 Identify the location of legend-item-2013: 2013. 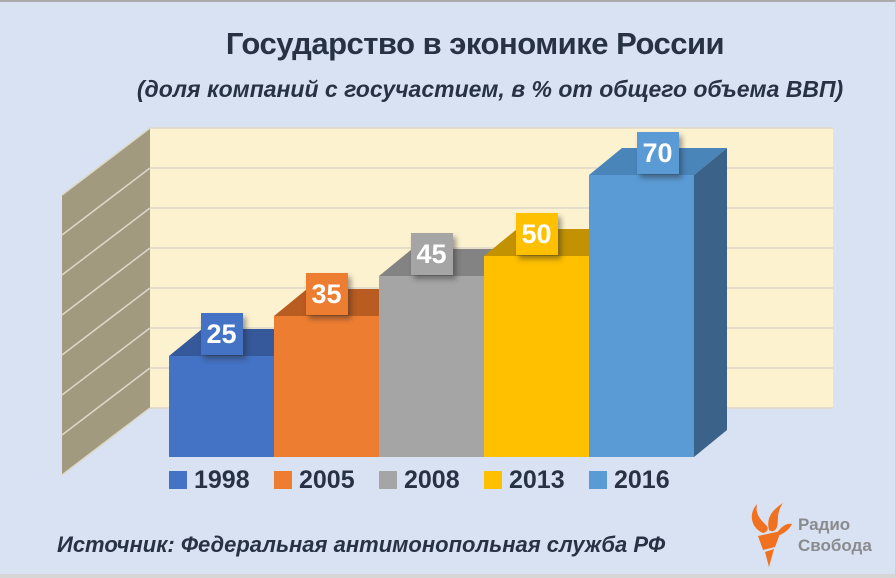
(524, 479).